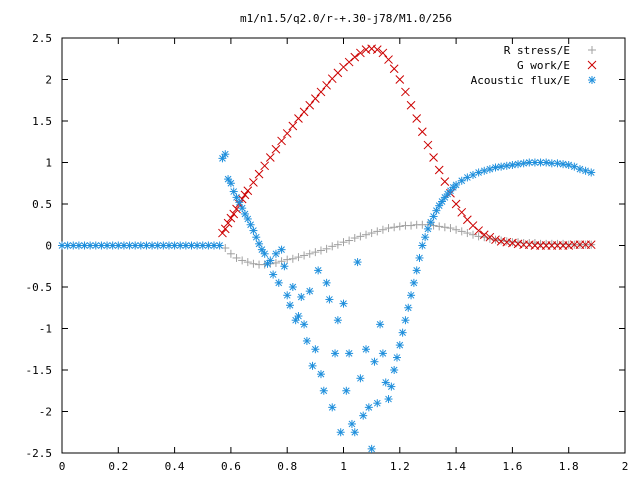  I want to click on x-tick-label: 2, so click(625, 466).